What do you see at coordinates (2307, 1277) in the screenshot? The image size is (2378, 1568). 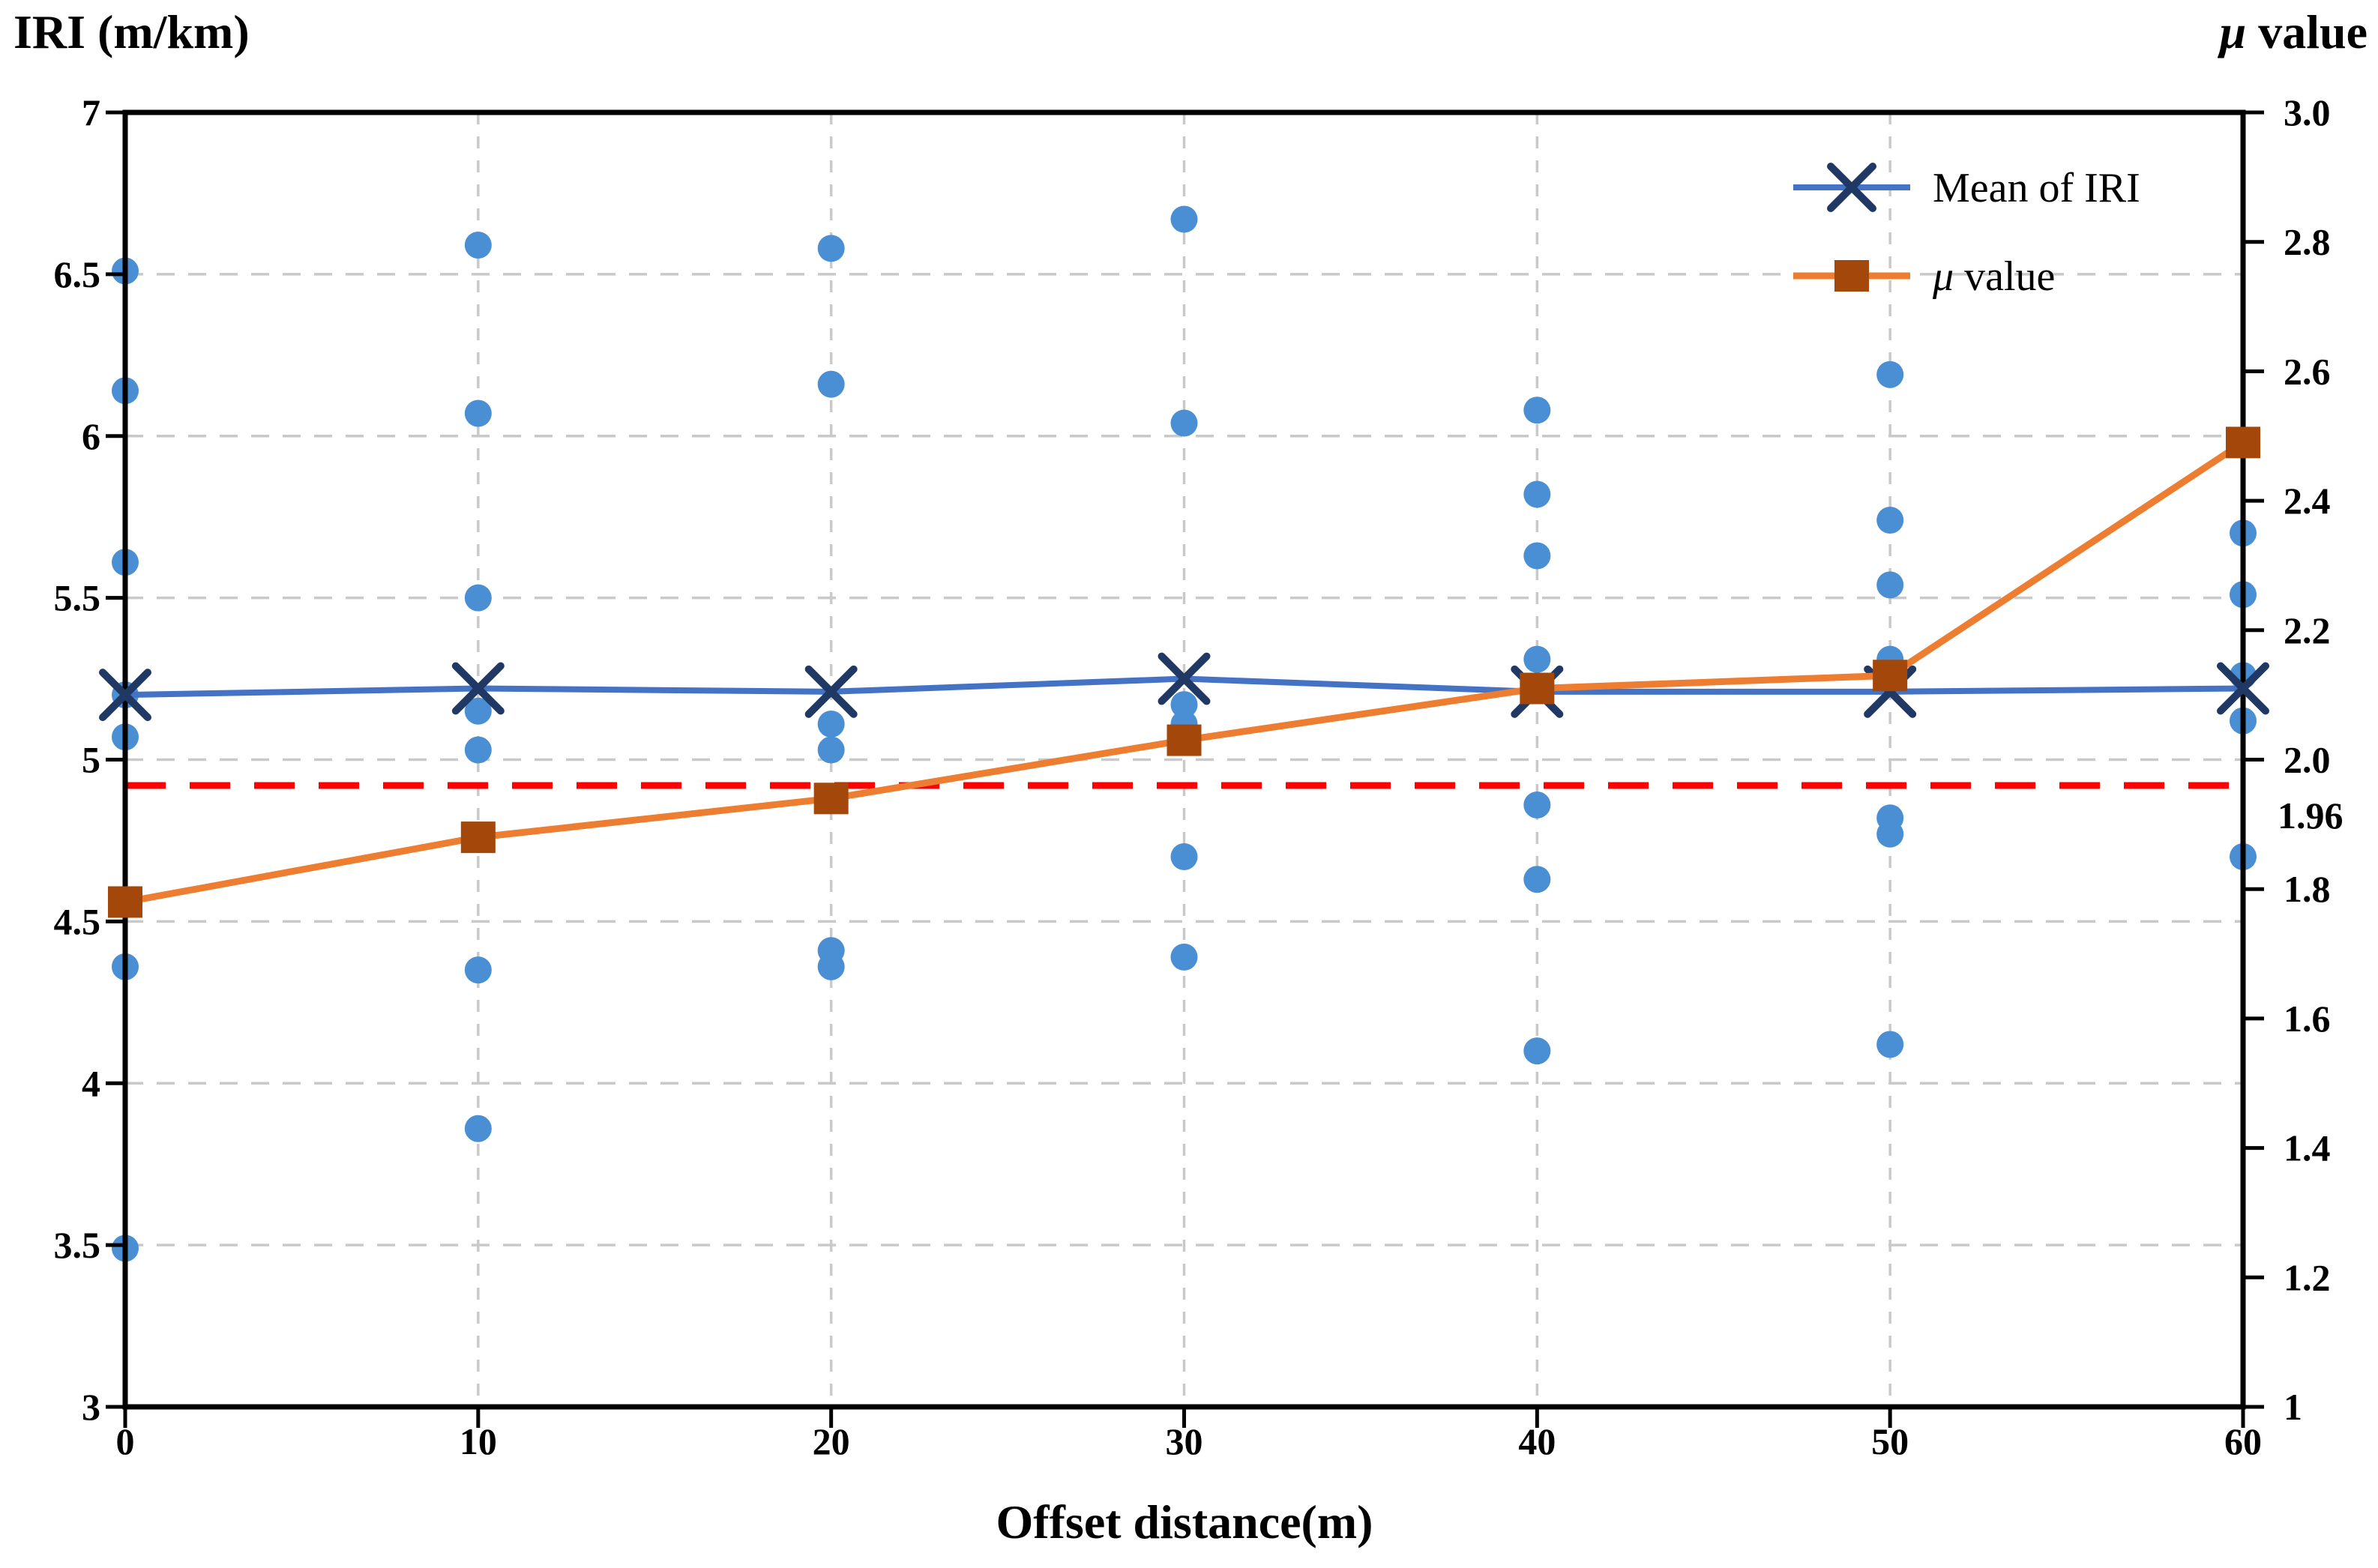 I see `right-axis-tick-label: 1.2` at bounding box center [2307, 1277].